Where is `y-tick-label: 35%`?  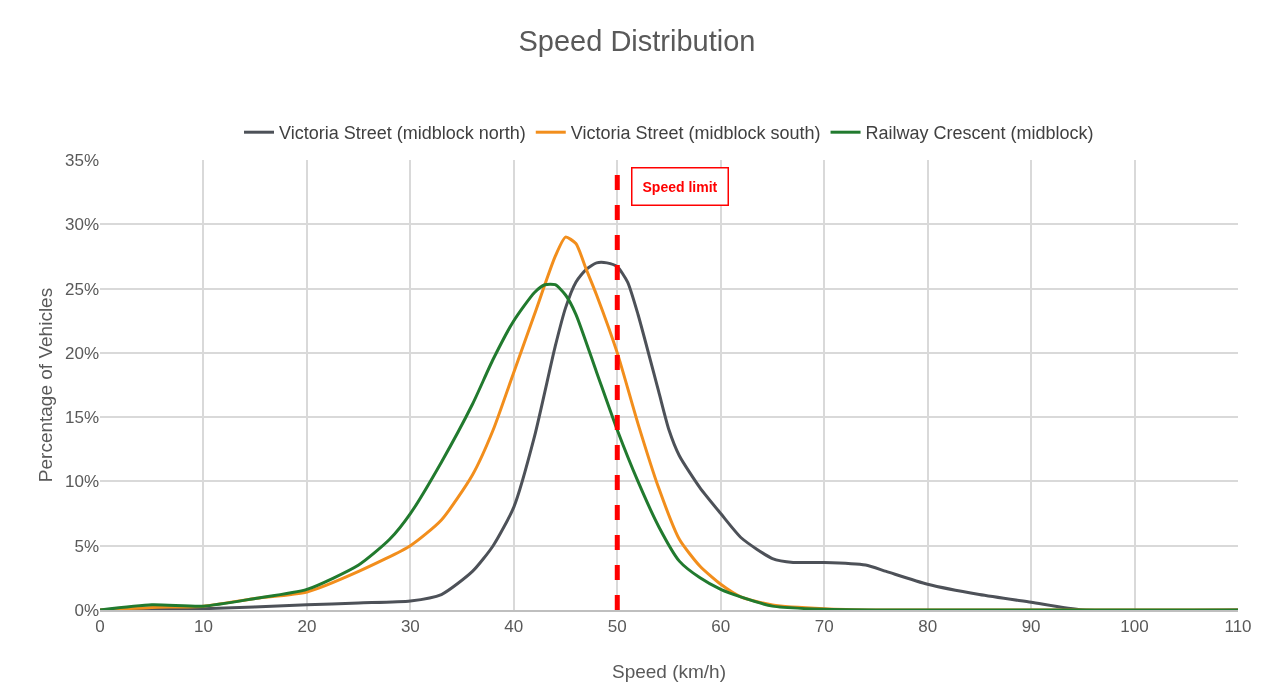
y-tick-label: 35% is located at coordinates (81, 160).